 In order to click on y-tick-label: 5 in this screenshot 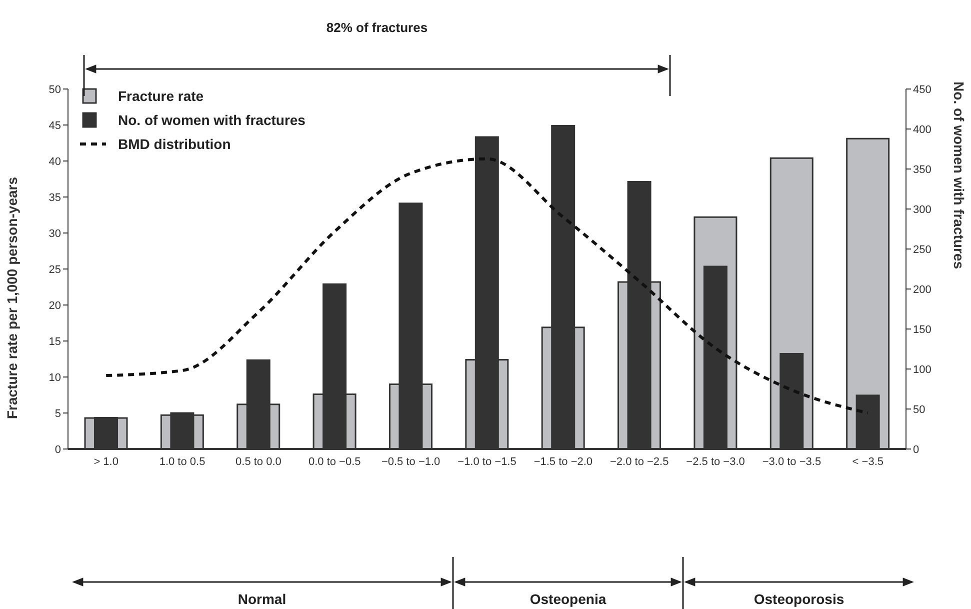, I will do `click(57, 414)`.